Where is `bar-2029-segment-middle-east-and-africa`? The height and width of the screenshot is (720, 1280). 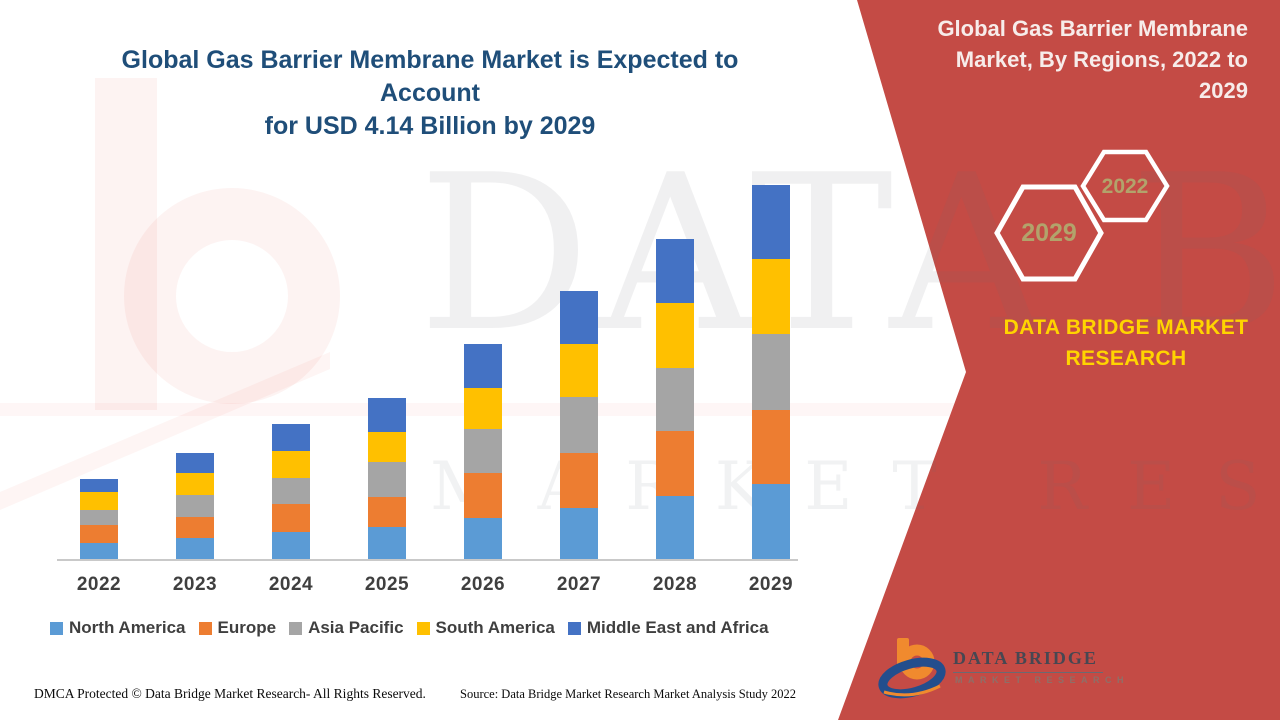
bar-2029-segment-middle-east-and-africa is located at coordinates (771, 222).